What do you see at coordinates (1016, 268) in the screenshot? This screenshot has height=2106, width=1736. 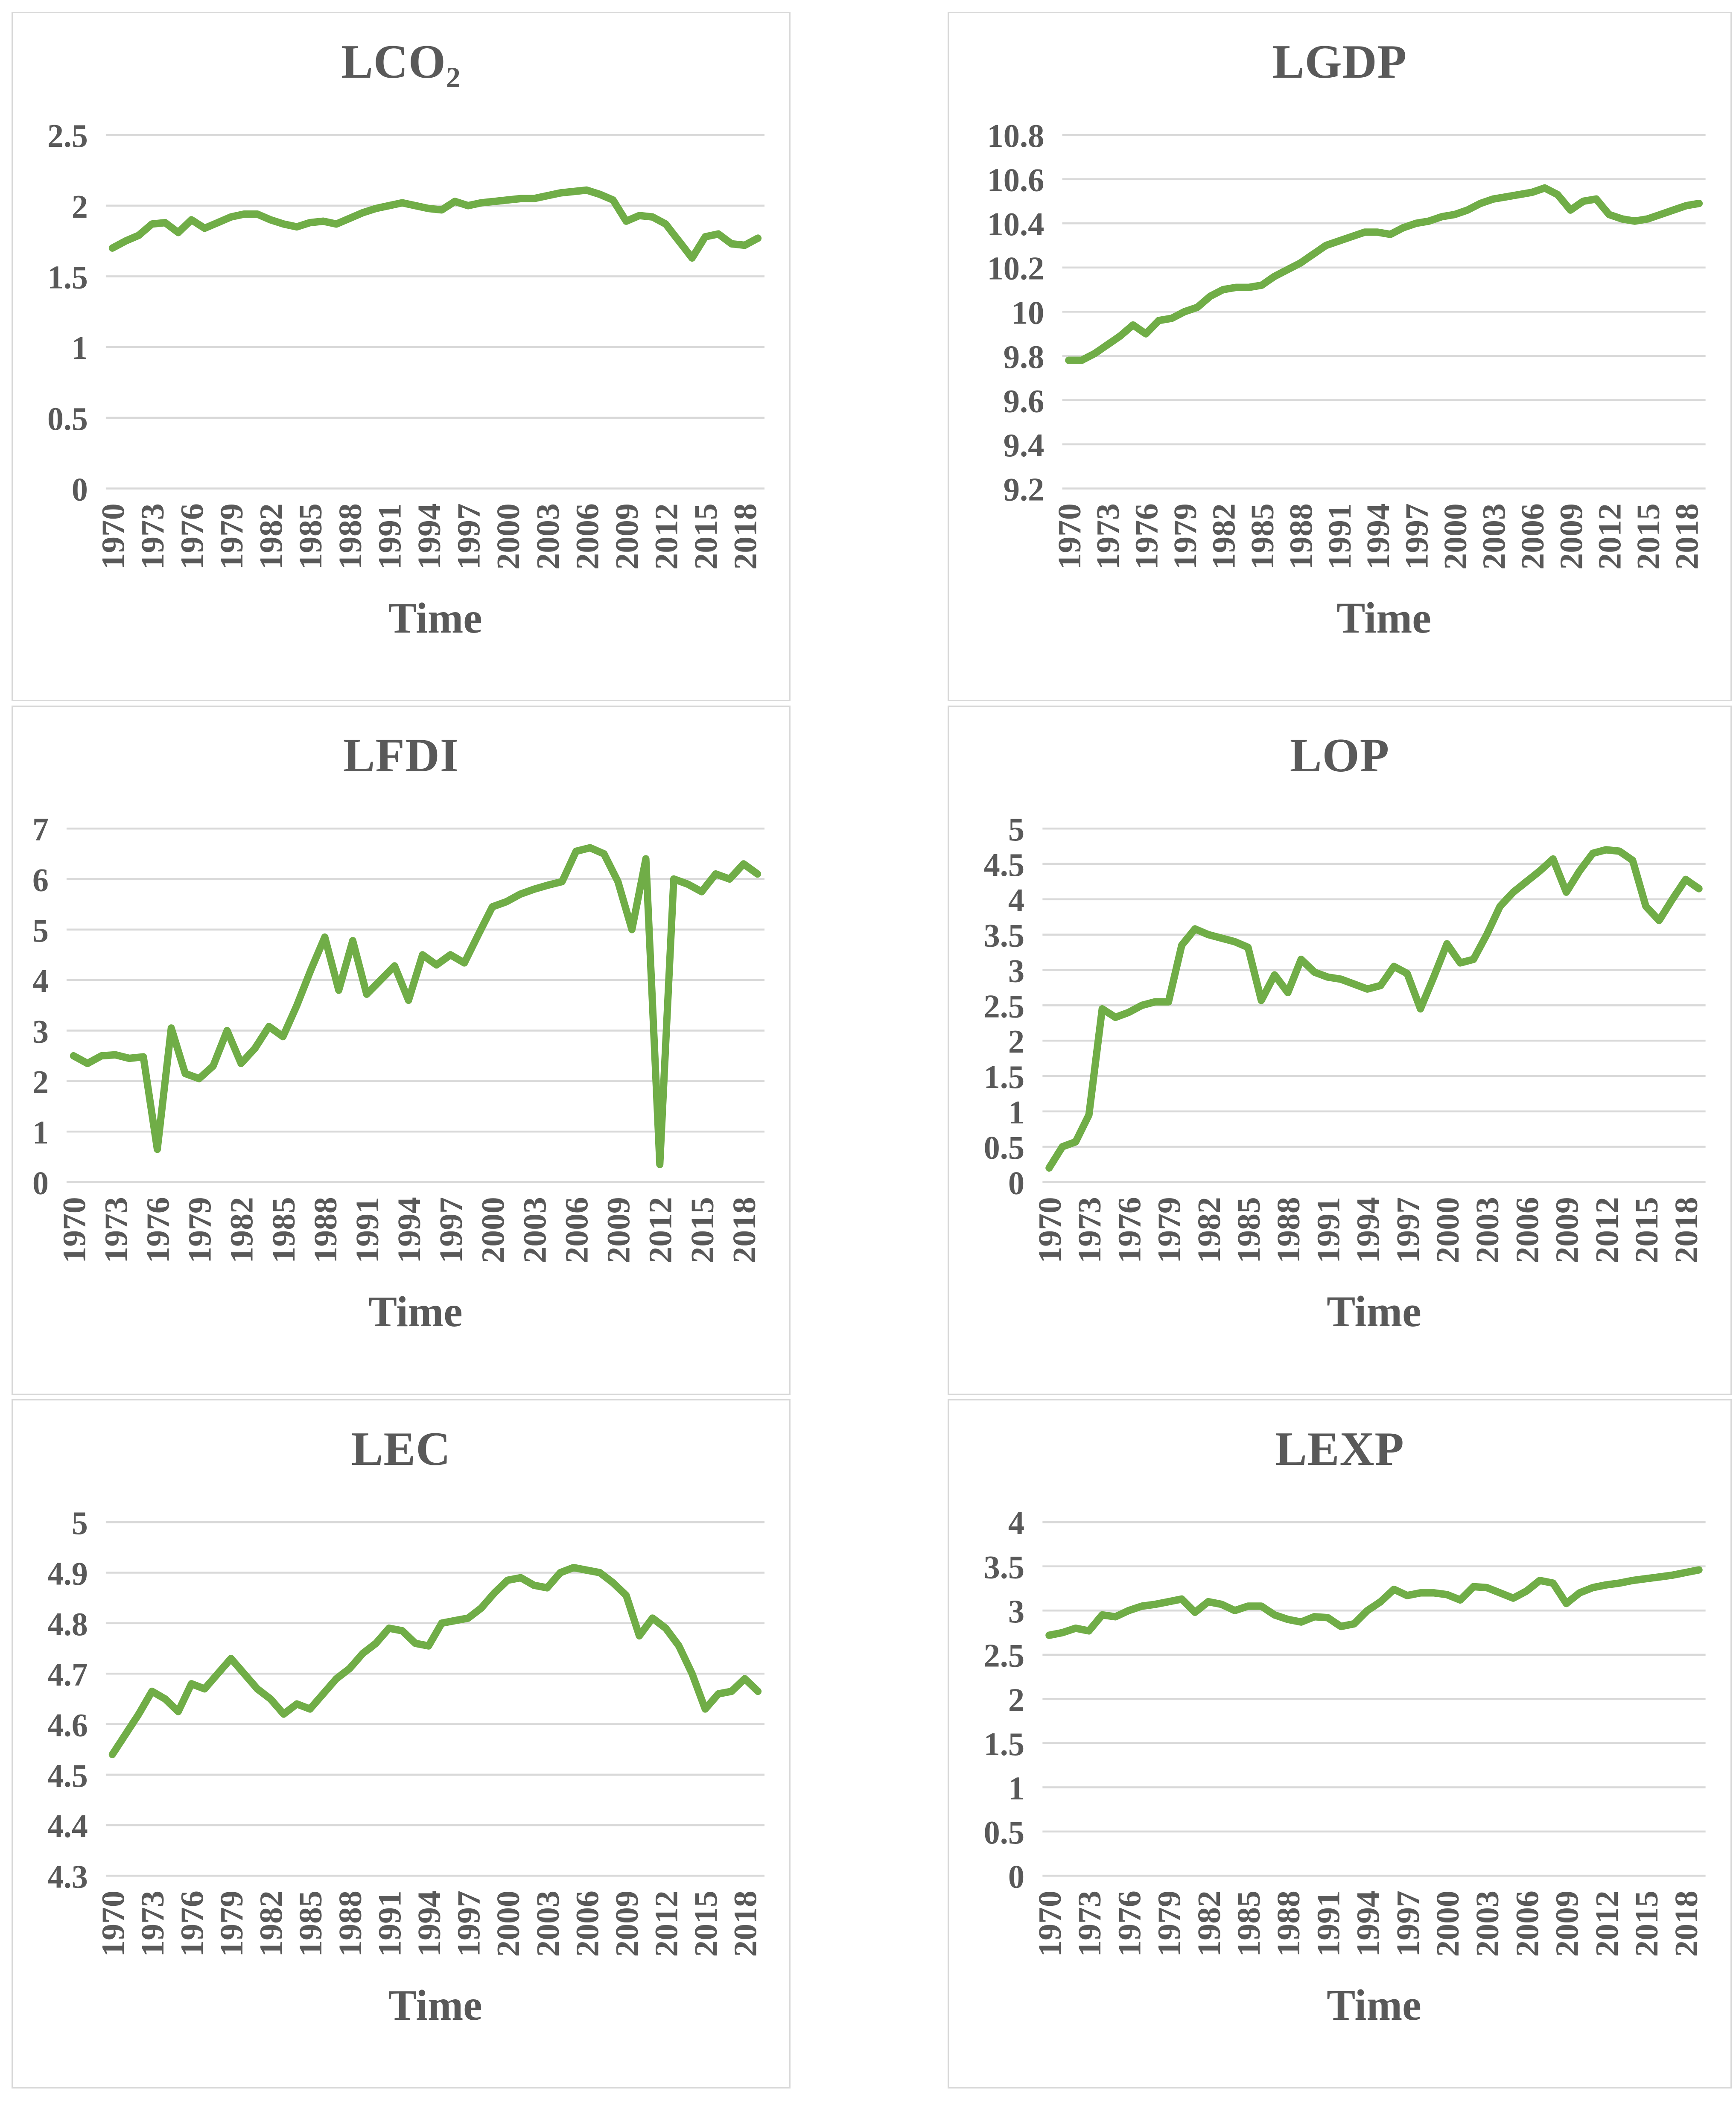 I see `y-tick-label: 10.2` at bounding box center [1016, 268].